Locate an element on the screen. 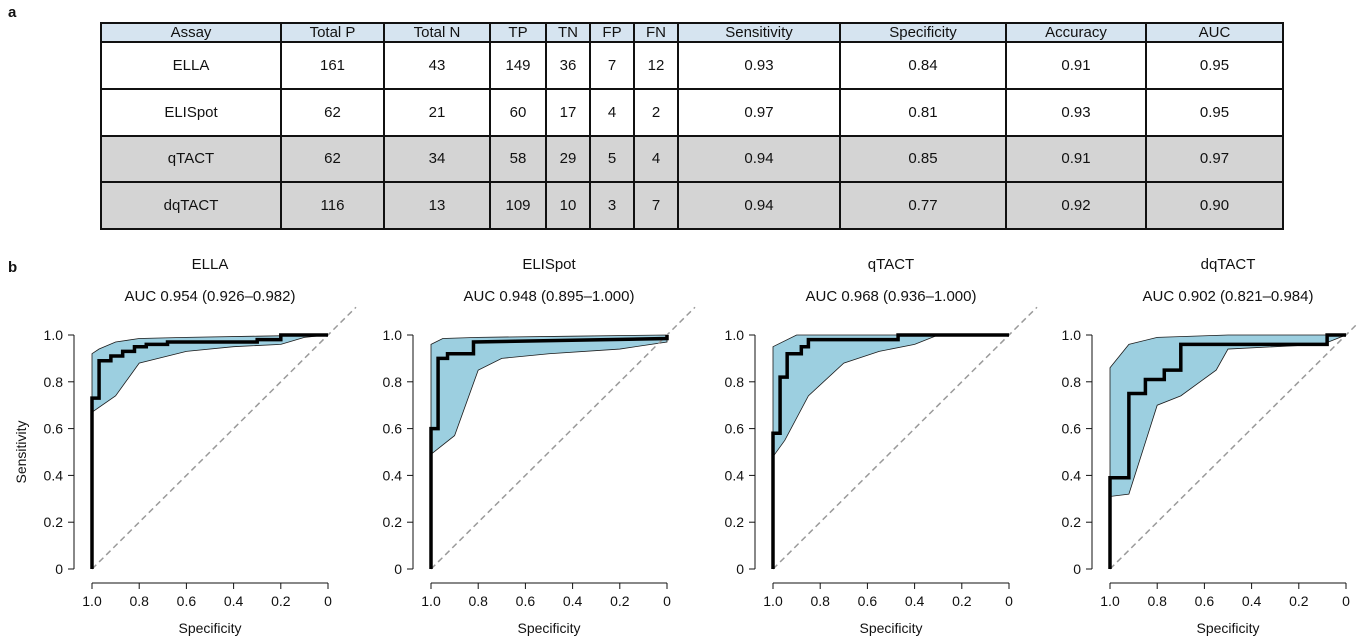  header-cell: FN is located at coordinates (656, 32).